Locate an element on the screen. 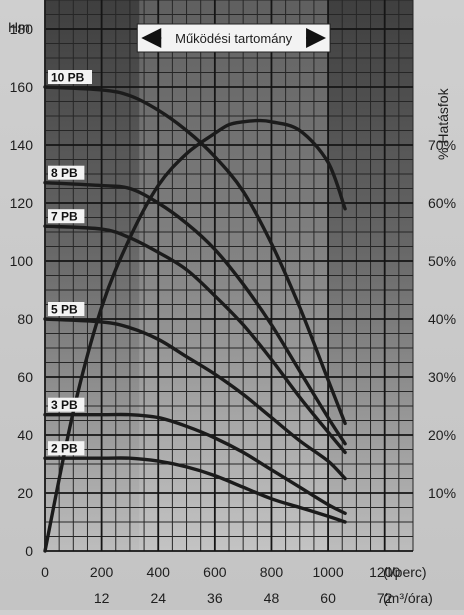 Image resolution: width=464 pixels, height=615 pixels. series-label: 2 PB is located at coordinates (66, 448).